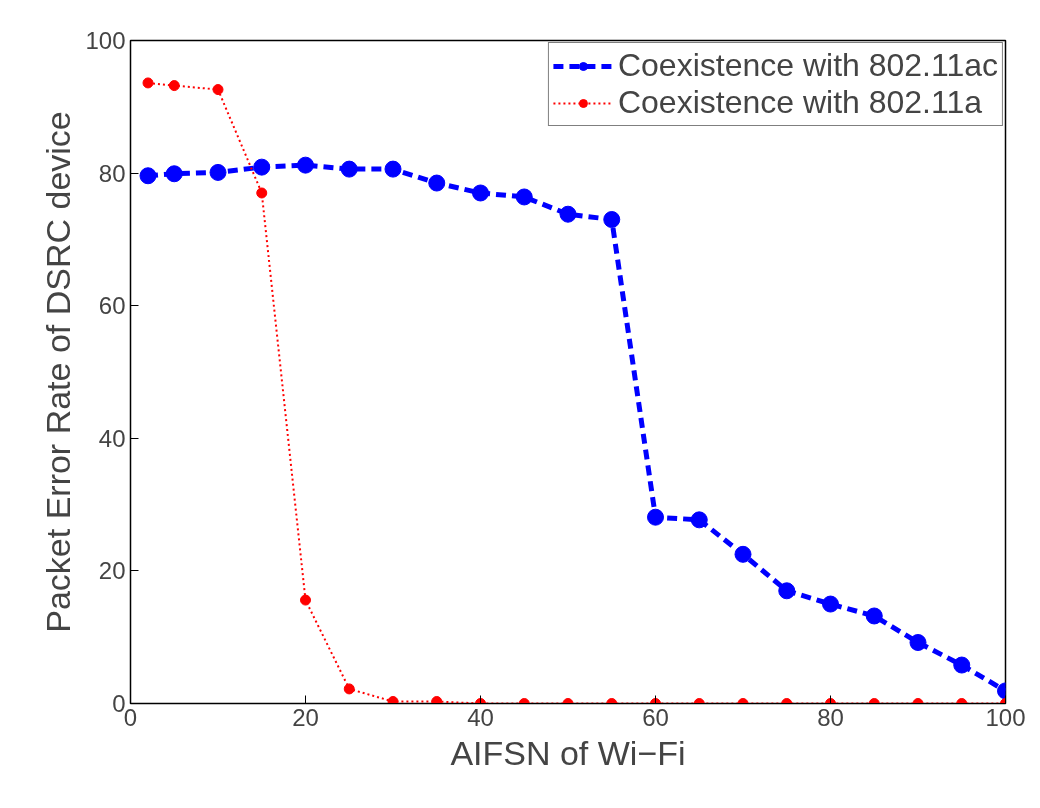 The image size is (1040, 808). I want to click on x-tick-label: 100, so click(1005, 717).